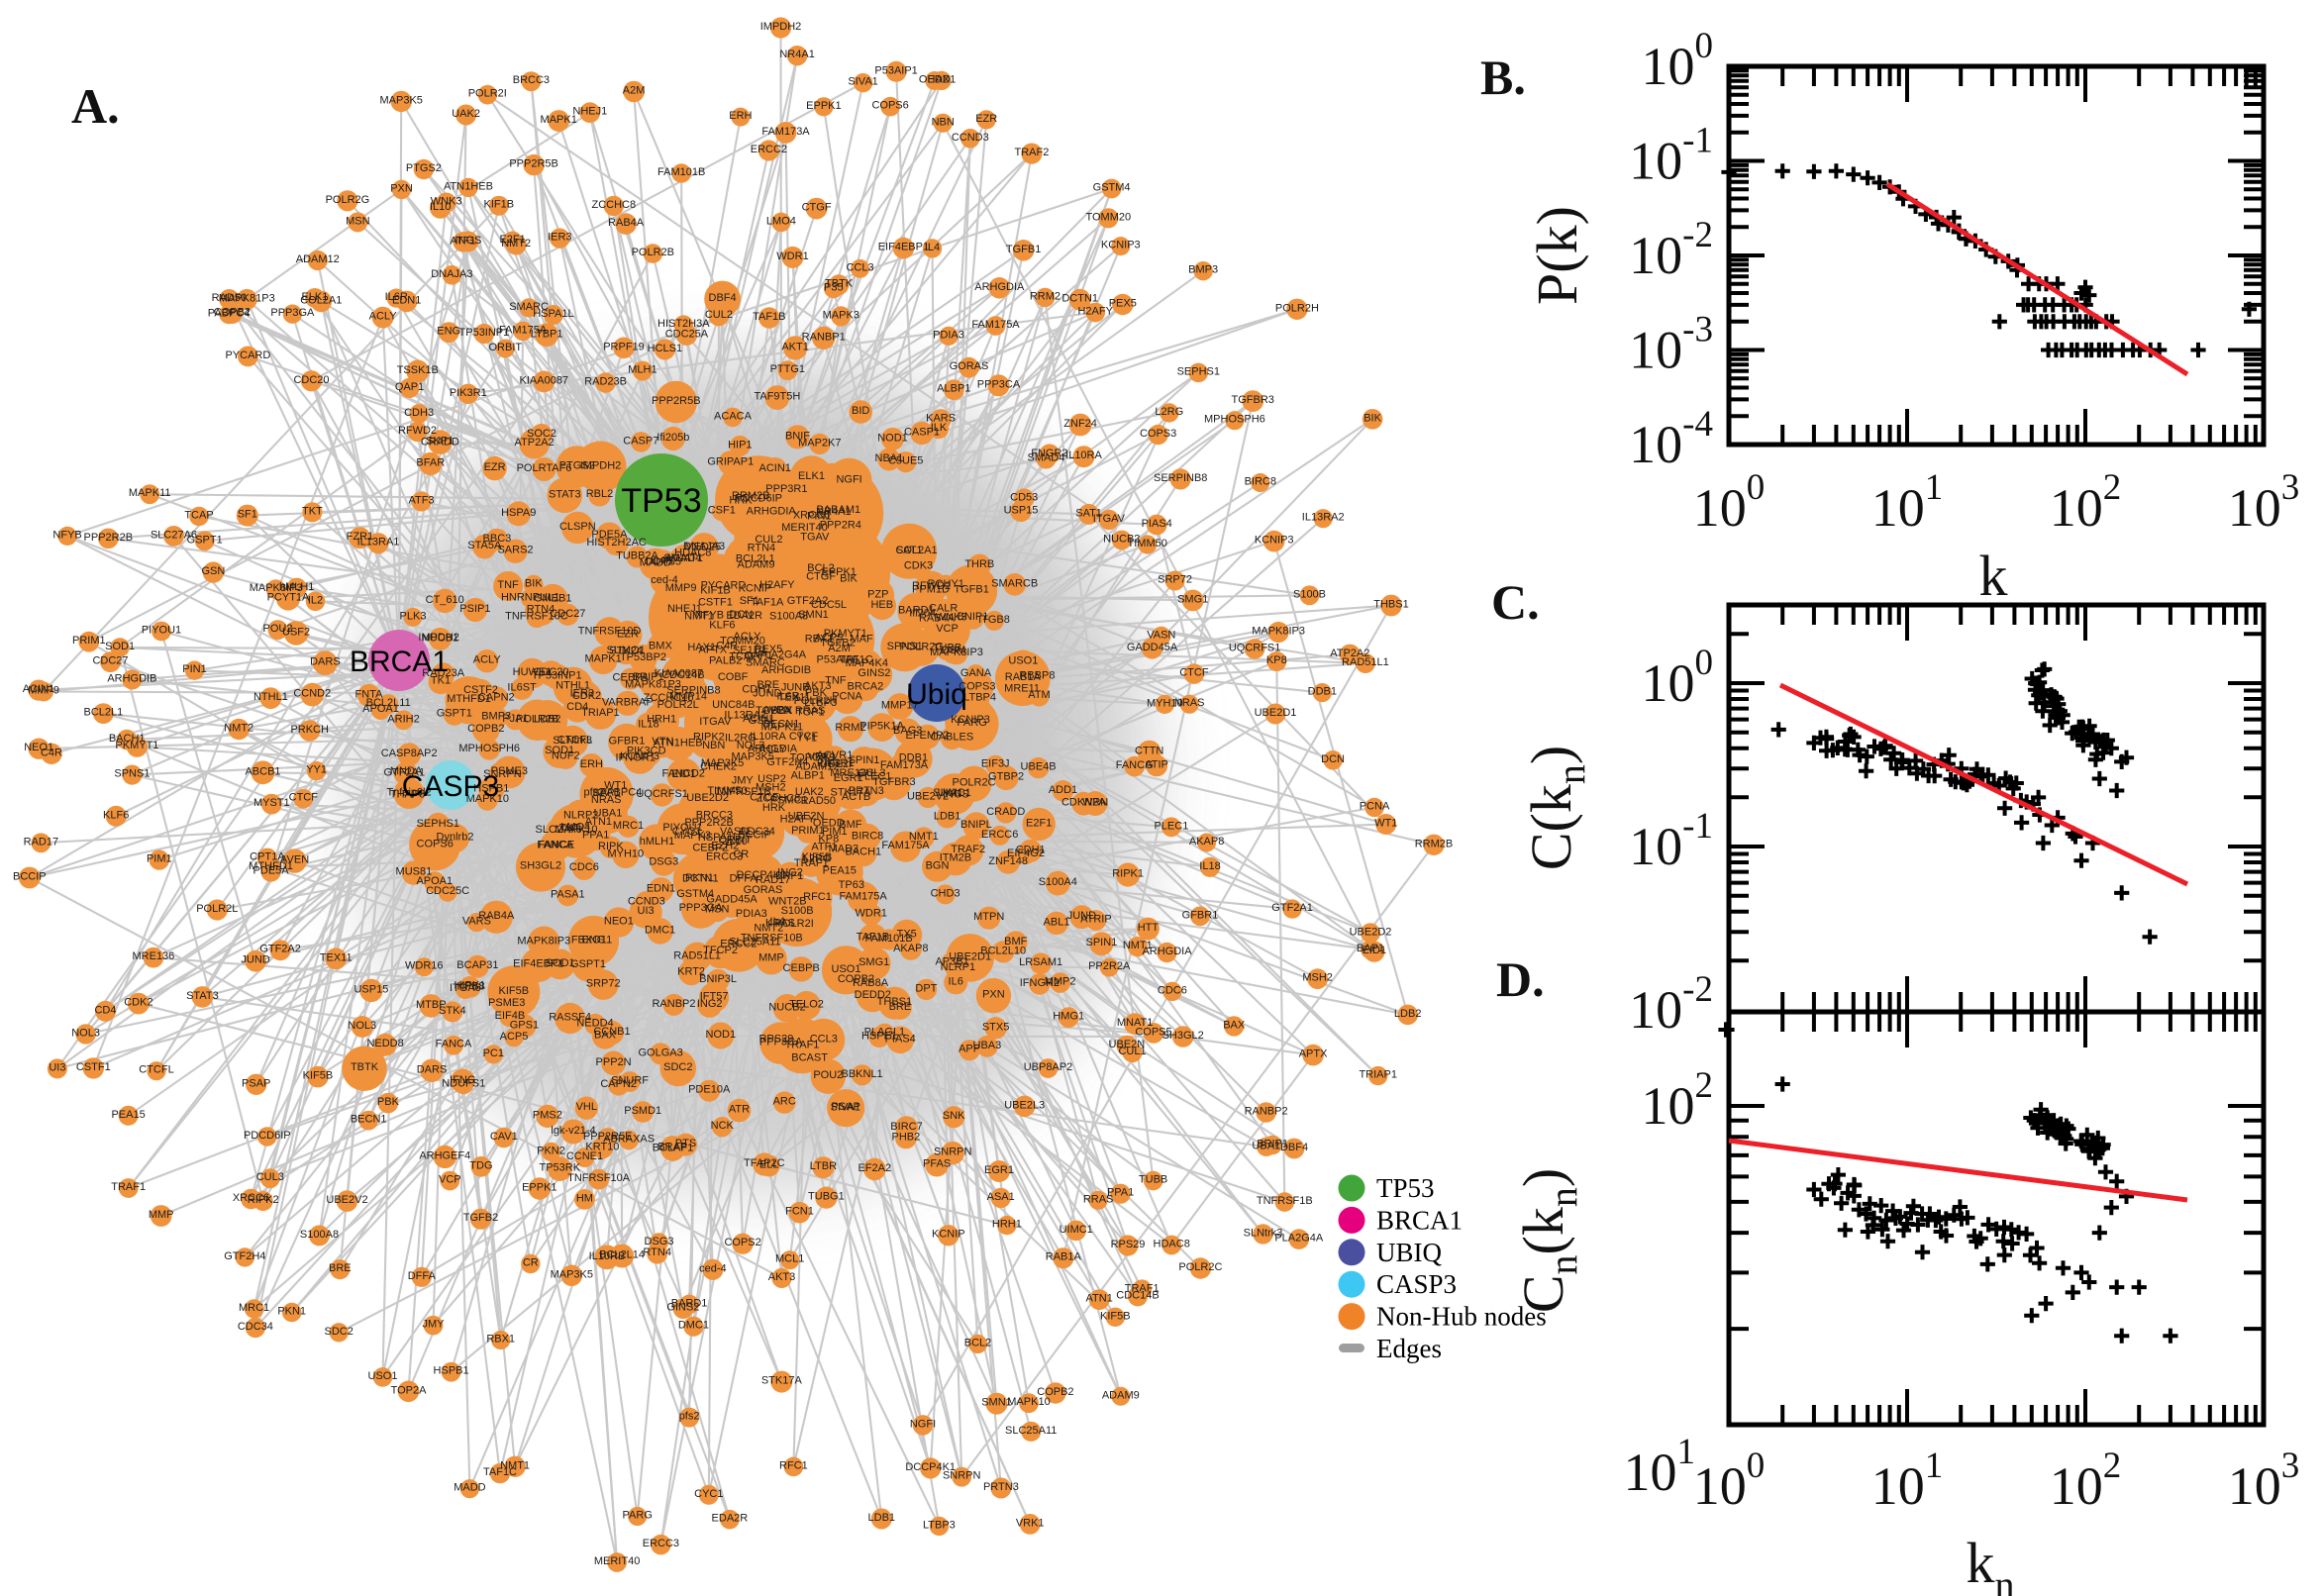 The height and width of the screenshot is (1596, 2323). What do you see at coordinates (882, 1518) in the screenshot?
I see `svg-text: LDB1` at bounding box center [882, 1518].